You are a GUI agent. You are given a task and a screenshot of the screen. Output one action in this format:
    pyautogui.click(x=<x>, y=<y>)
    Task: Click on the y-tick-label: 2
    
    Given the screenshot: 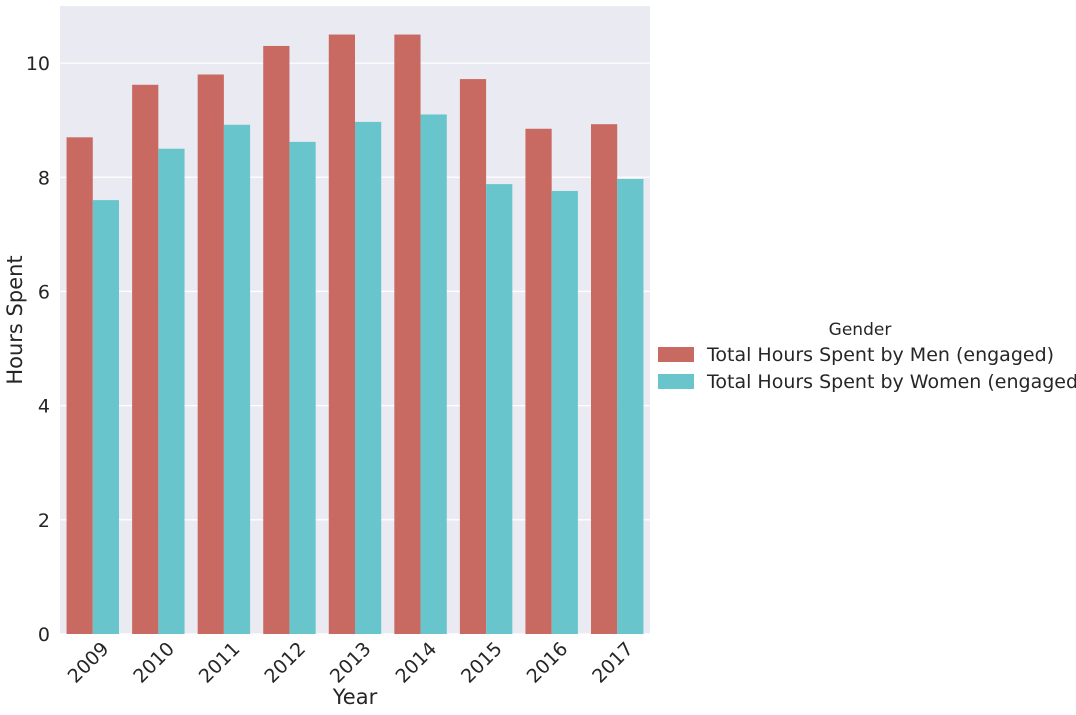 What is the action you would take?
    pyautogui.click(x=44, y=521)
    